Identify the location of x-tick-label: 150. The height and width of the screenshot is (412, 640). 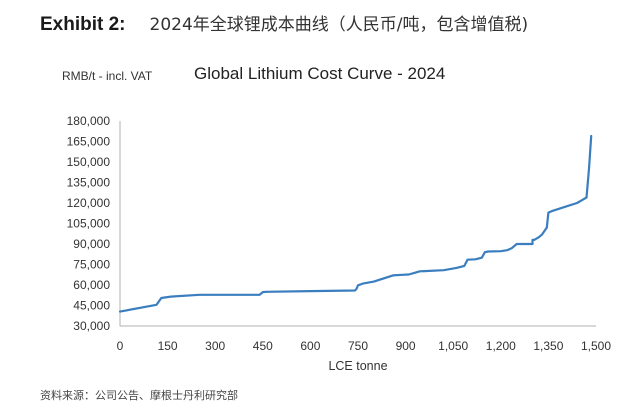
(168, 346).